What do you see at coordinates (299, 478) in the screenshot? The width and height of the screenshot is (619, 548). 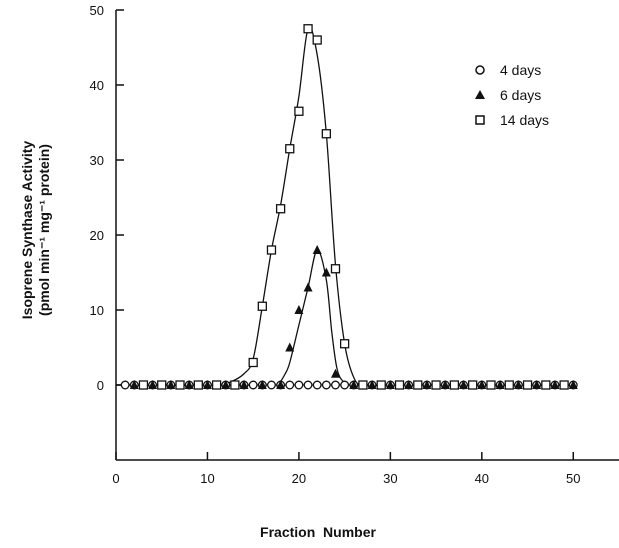 I see `x-tick-label: 20` at bounding box center [299, 478].